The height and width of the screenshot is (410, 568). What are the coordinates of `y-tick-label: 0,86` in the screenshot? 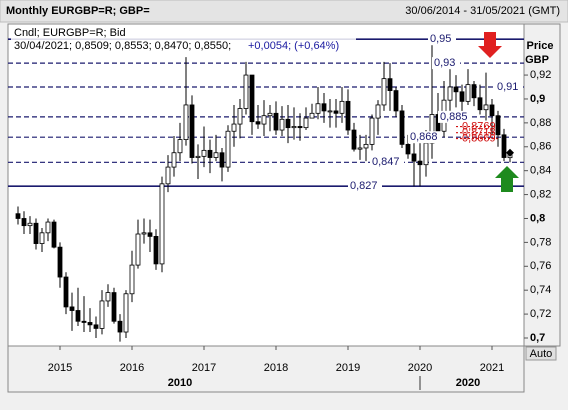 It's located at (540, 147).